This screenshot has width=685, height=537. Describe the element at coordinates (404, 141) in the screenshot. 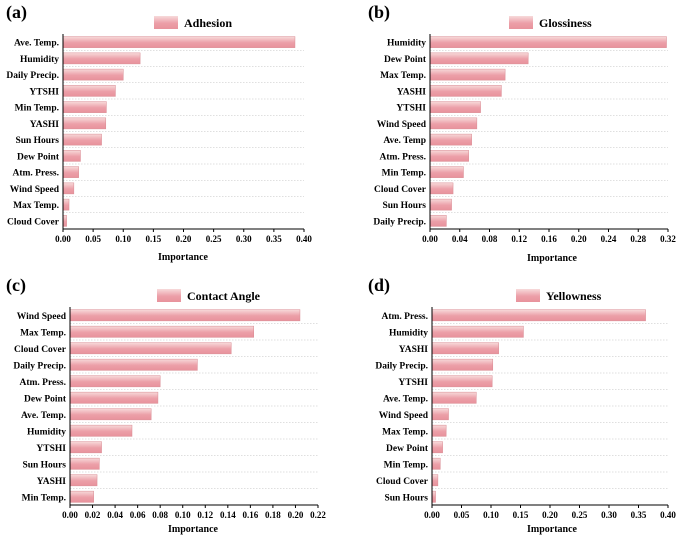

I see `category-label: Ave. Temp` at that location.